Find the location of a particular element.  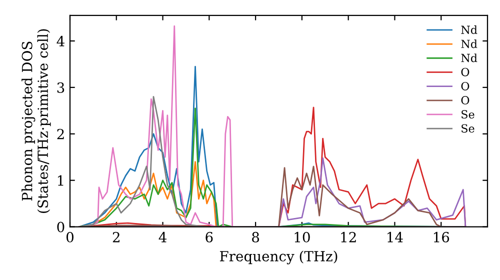

x-tick-label: 8 is located at coordinates (256, 237).